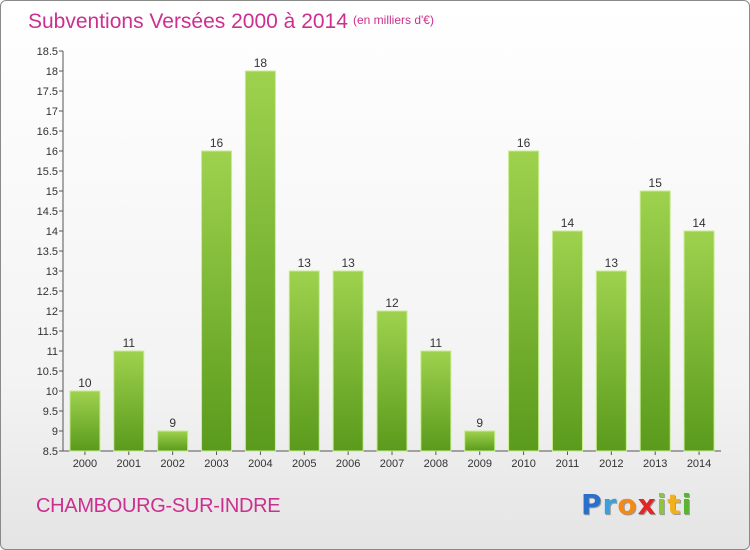 Image resolution: width=750 pixels, height=550 pixels. What do you see at coordinates (52, 152) in the screenshot?
I see `y-tick-label: 16` at bounding box center [52, 152].